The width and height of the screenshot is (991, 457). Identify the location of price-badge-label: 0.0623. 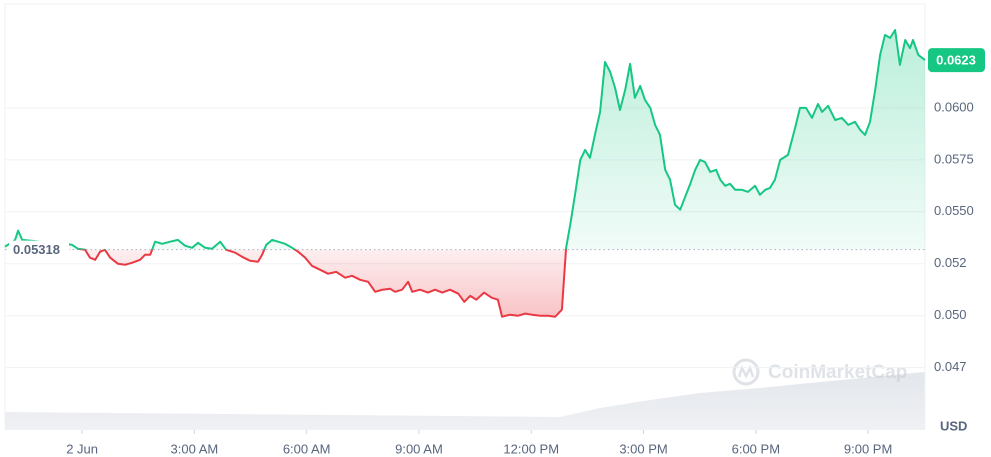
(956, 60).